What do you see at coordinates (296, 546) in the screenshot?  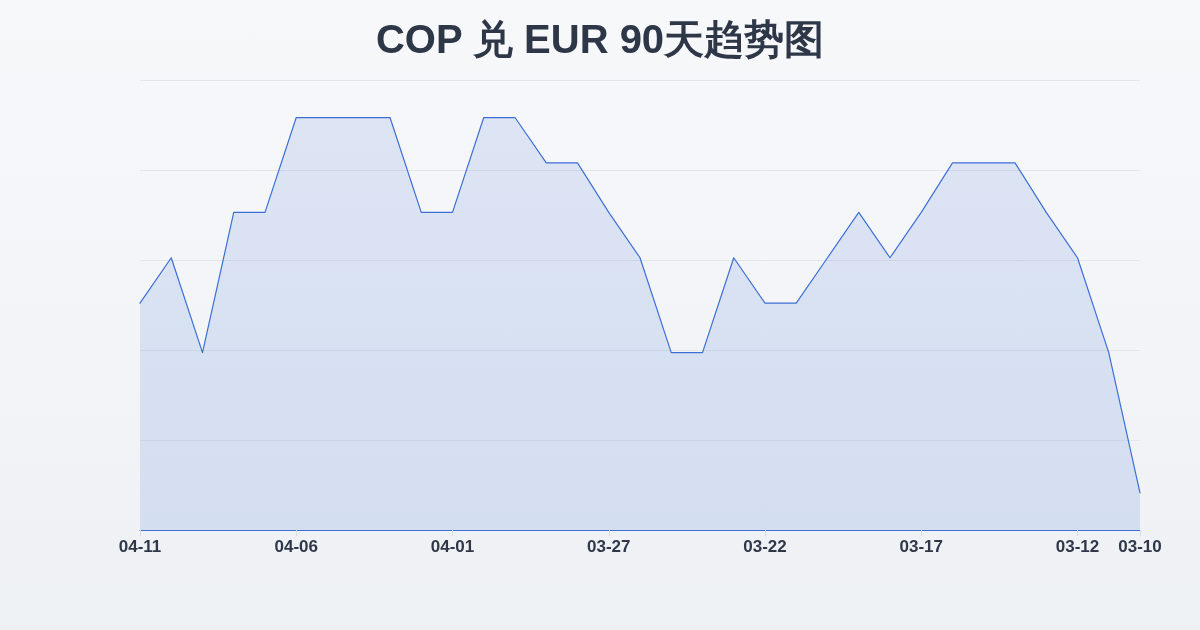 I see `x-tick-label: 04-06` at bounding box center [296, 546].